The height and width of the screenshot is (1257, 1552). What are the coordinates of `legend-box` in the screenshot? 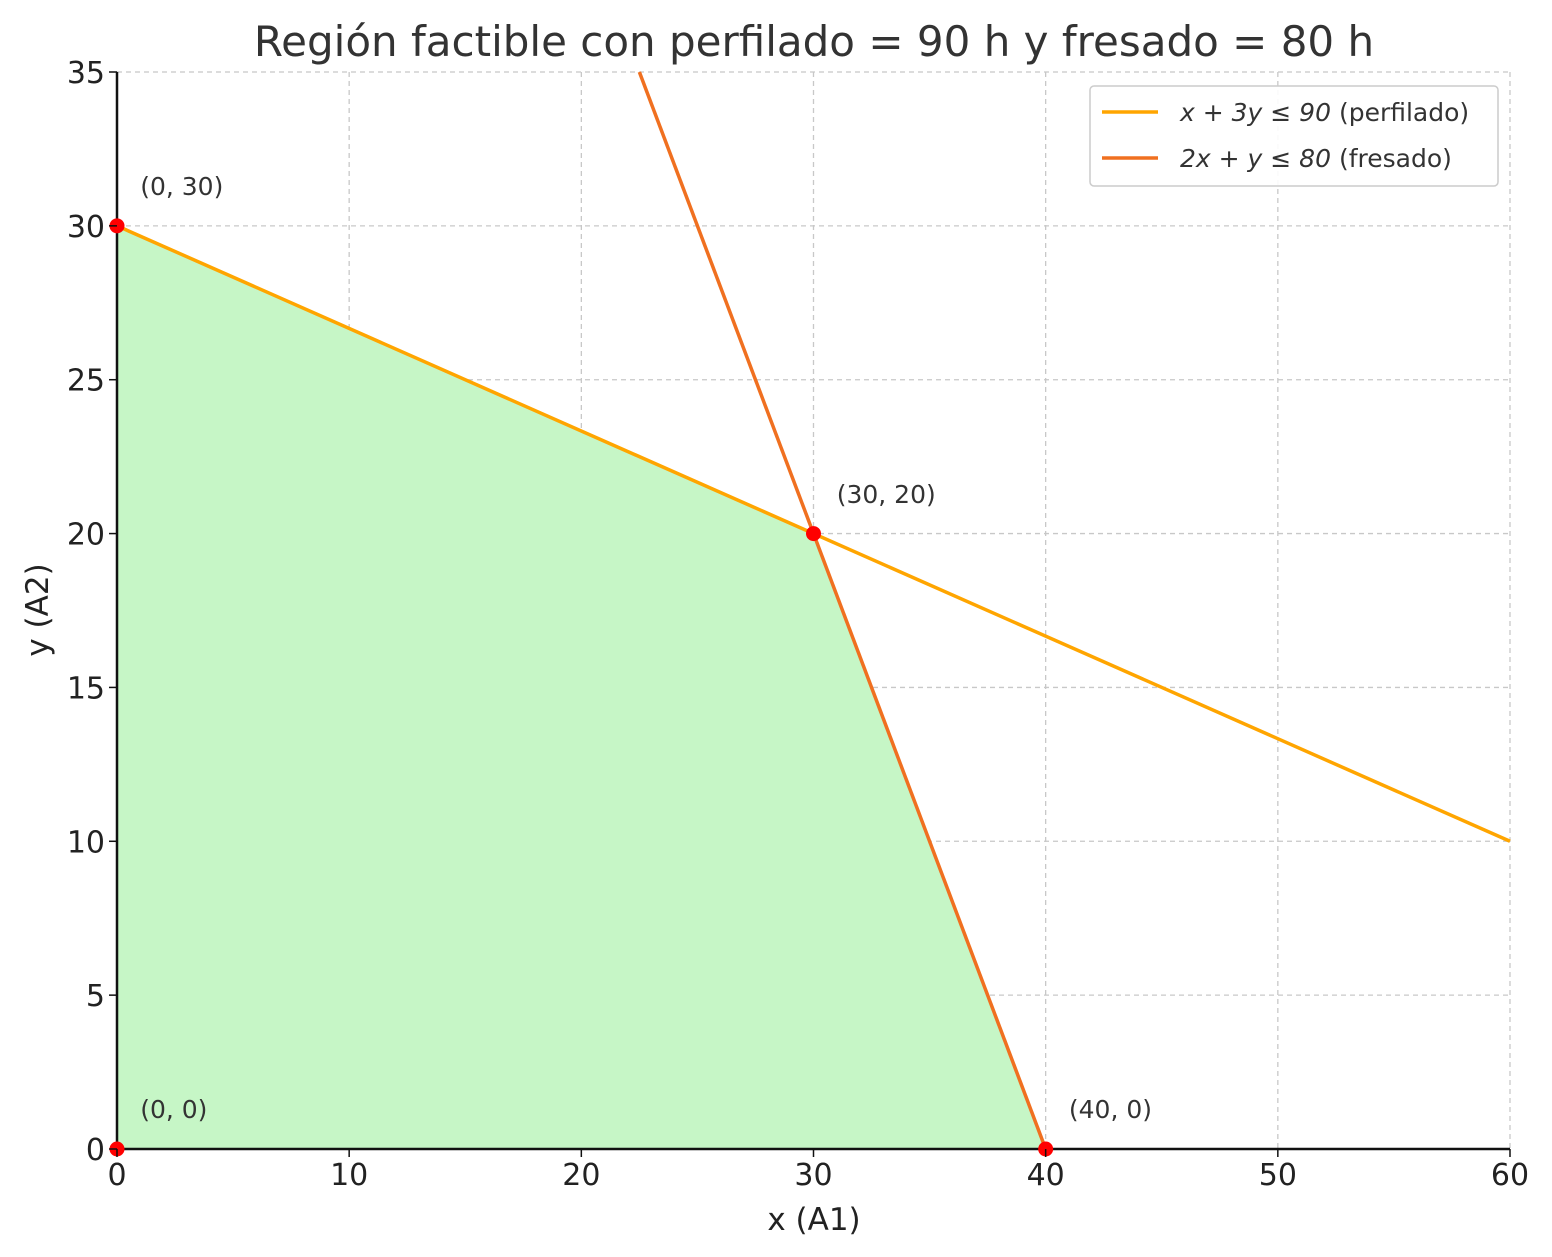 It's located at (1294, 136).